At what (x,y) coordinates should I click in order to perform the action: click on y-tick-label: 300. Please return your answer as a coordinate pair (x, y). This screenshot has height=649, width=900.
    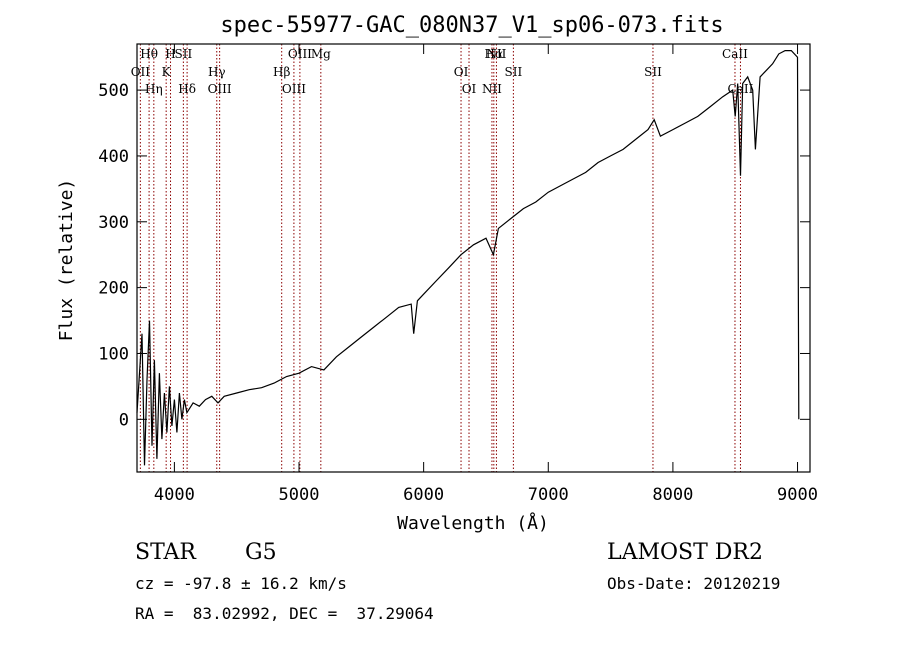
    Looking at the image, I should click on (113, 223).